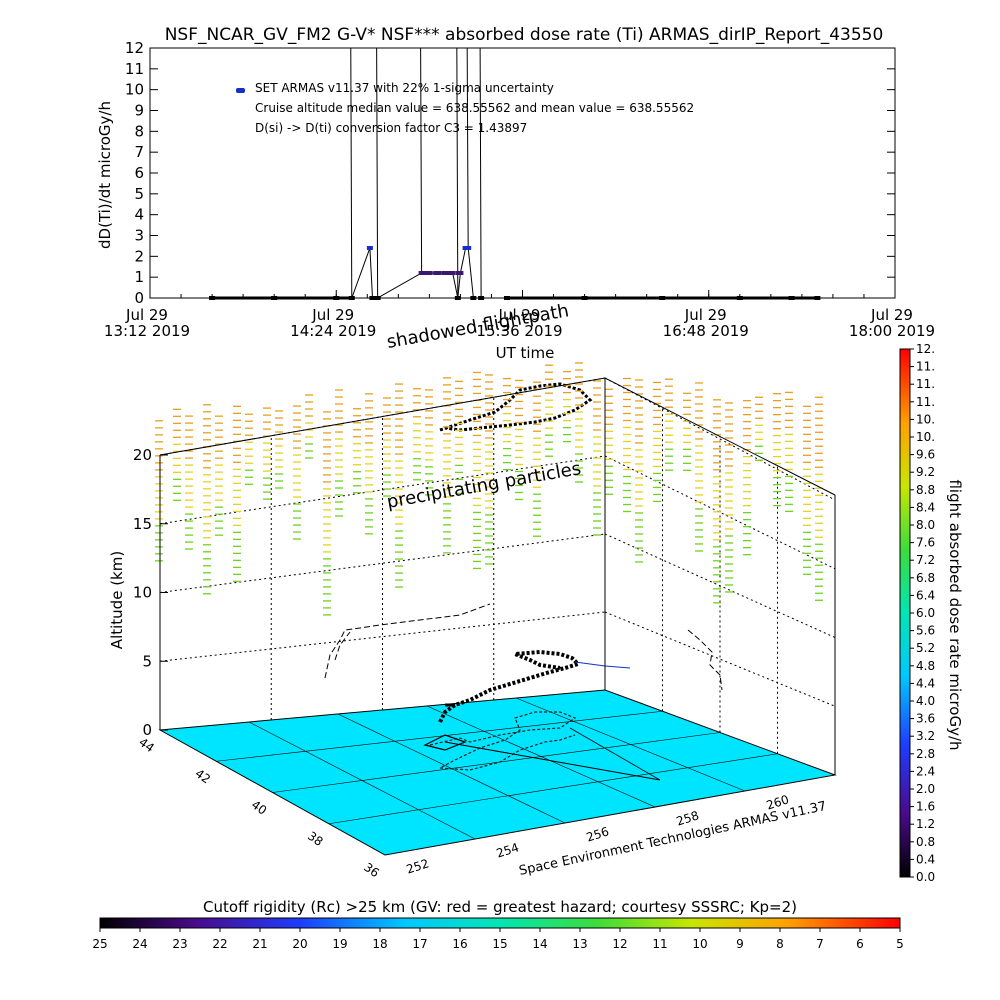  What do you see at coordinates (146, 745) in the screenshot?
I see `lat-tick-label: 44` at bounding box center [146, 745].